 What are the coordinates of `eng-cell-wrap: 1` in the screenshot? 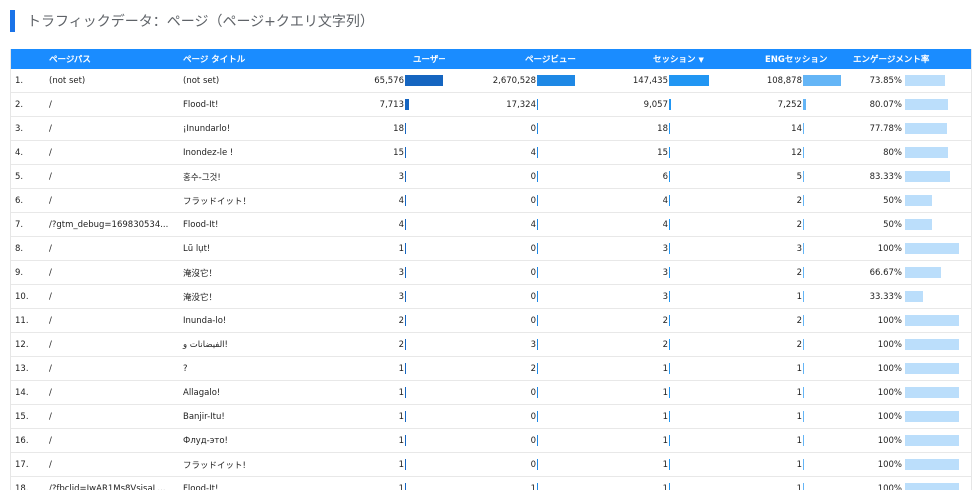 It's located at (776, 368).